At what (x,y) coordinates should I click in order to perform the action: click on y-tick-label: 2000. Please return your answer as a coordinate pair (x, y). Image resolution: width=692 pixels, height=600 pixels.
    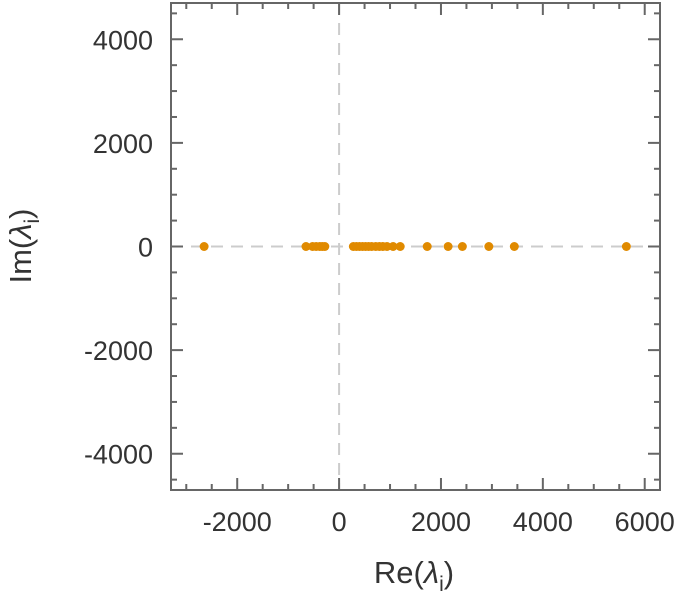
    Looking at the image, I should click on (123, 144).